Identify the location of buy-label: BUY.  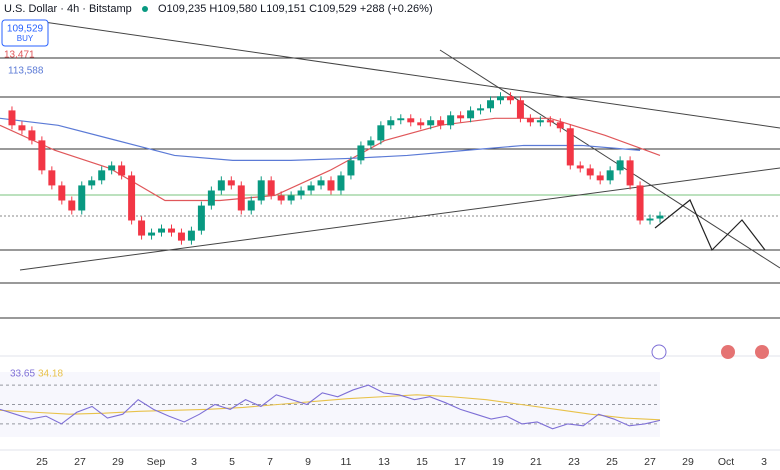
(25, 38).